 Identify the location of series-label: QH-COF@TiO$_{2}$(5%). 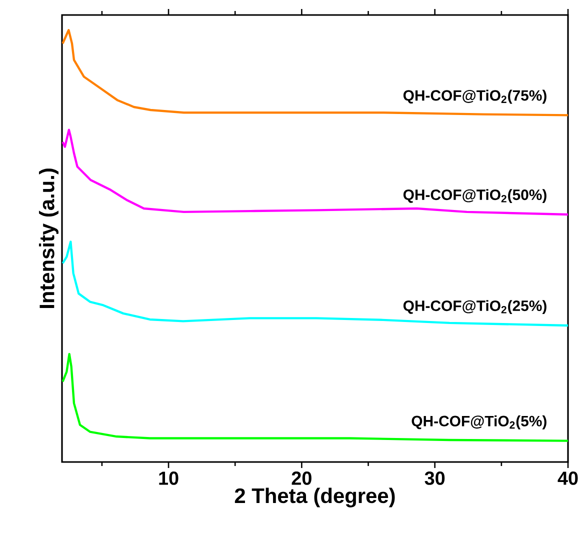
(479, 422).